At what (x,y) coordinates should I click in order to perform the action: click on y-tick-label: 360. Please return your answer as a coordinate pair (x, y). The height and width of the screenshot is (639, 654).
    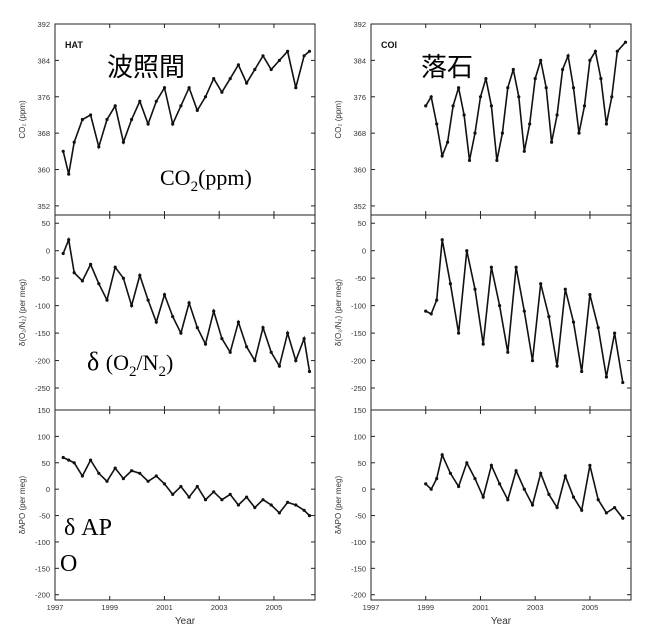
    Looking at the image, I should click on (359, 170).